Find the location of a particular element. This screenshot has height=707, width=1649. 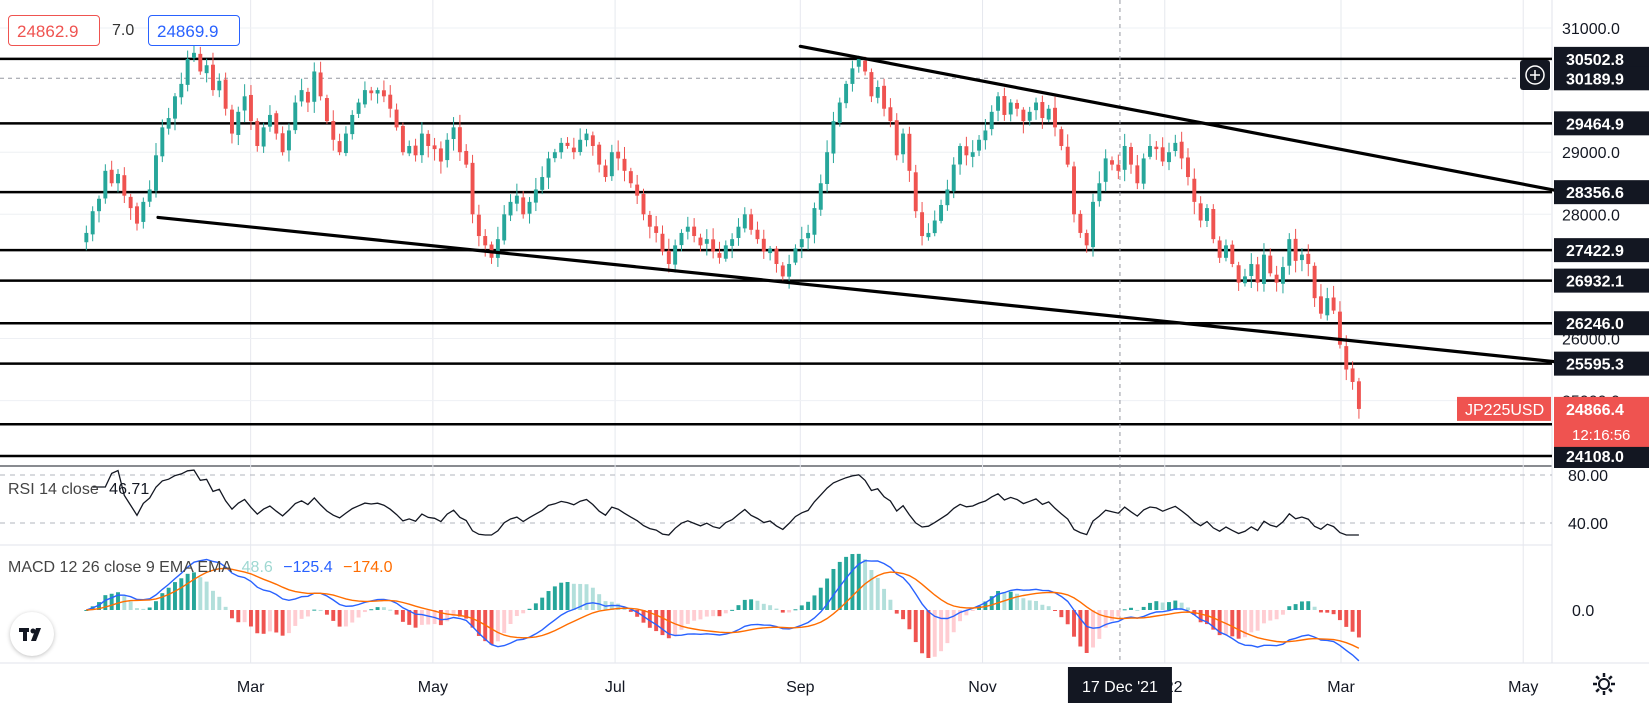

price-level-label: 24108.0 is located at coordinates (1595, 457).